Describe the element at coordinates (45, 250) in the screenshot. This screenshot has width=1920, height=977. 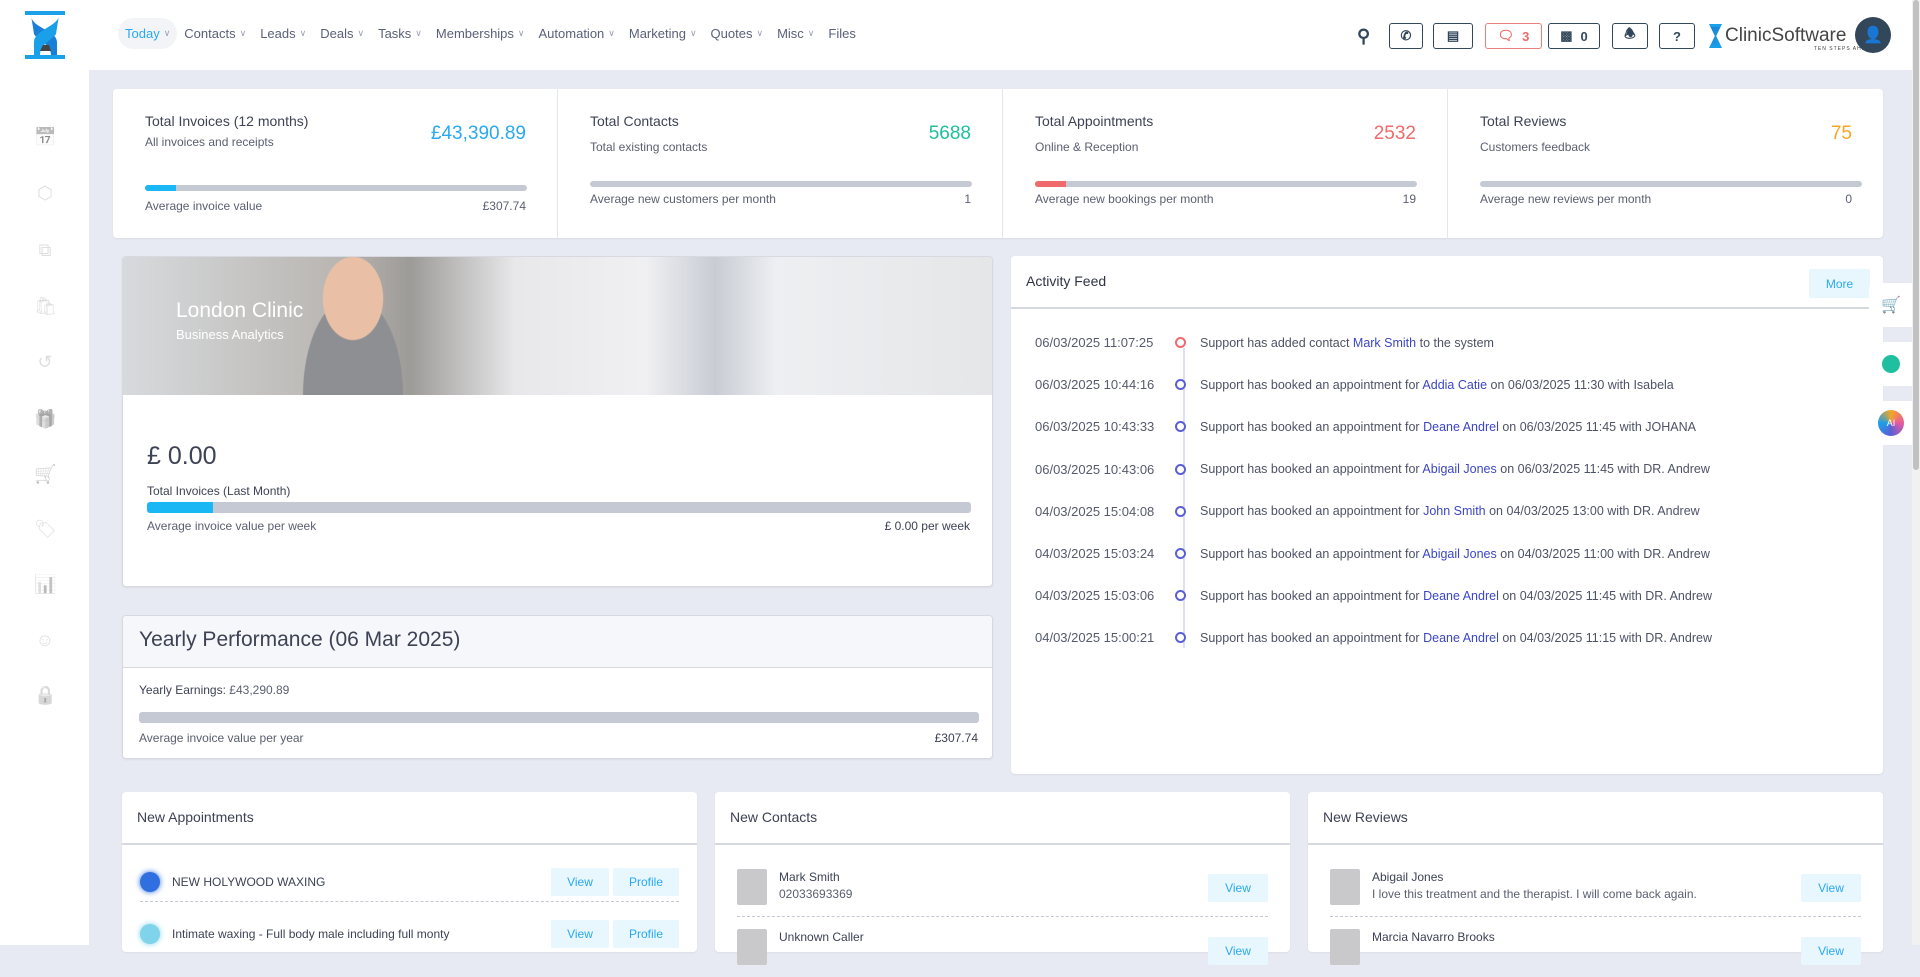
I see `copy-icon: ⧉` at that location.